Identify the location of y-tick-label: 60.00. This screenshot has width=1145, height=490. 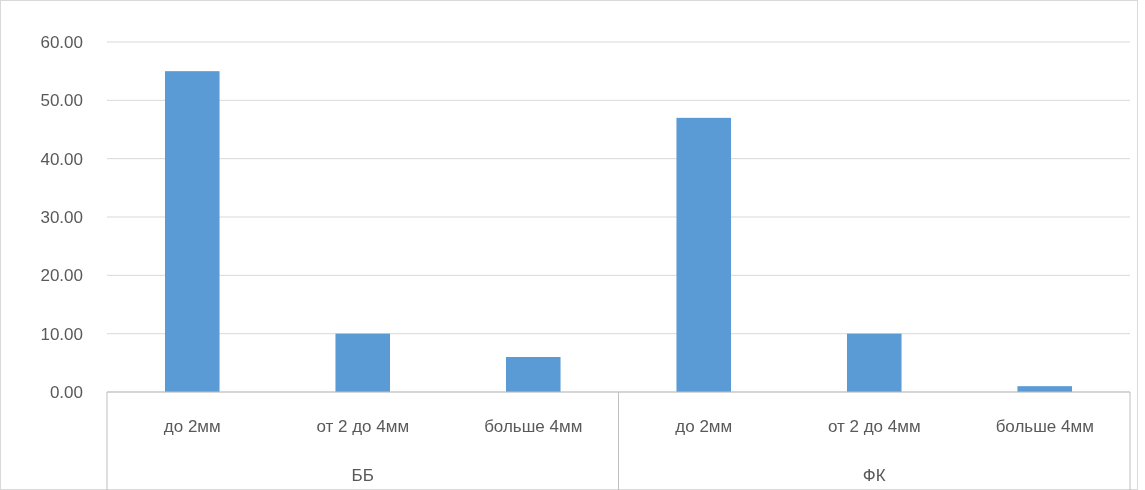
(61, 42).